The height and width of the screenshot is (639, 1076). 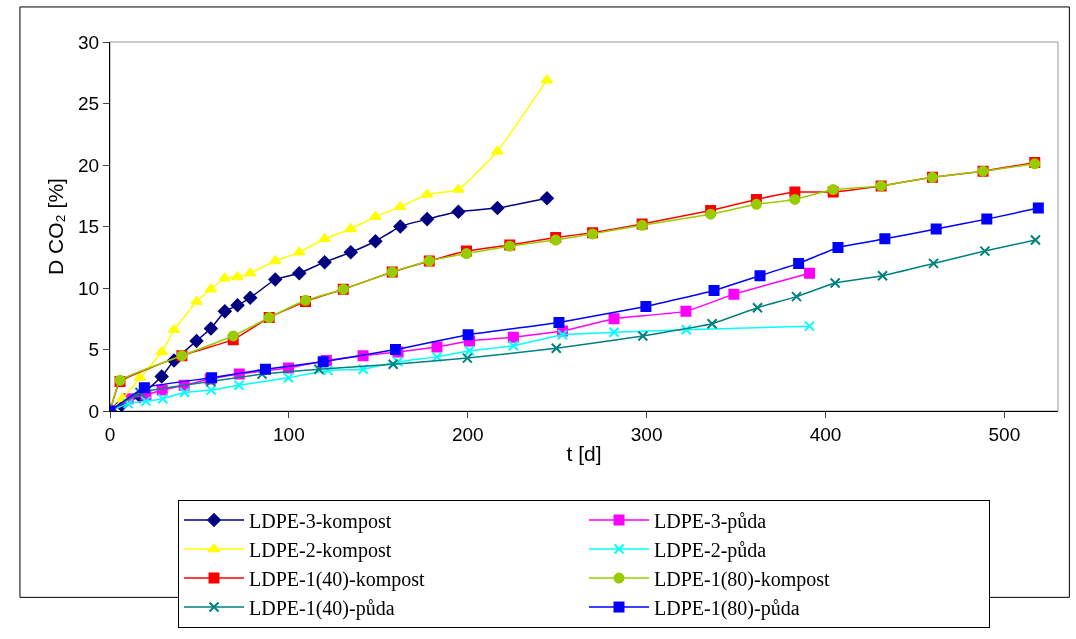 I want to click on y-axis-title: D CO₂ [%], so click(x=56, y=226).